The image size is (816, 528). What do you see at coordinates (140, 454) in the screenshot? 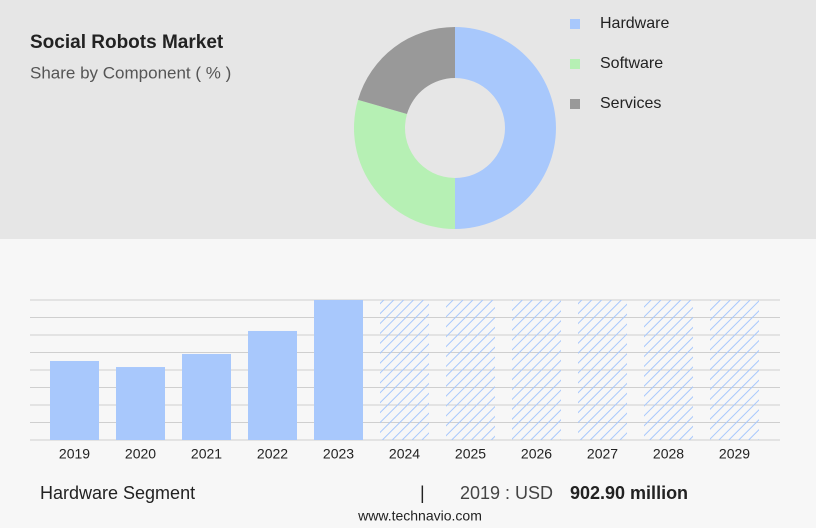
I see `x-tick-label: 2020` at bounding box center [140, 454].